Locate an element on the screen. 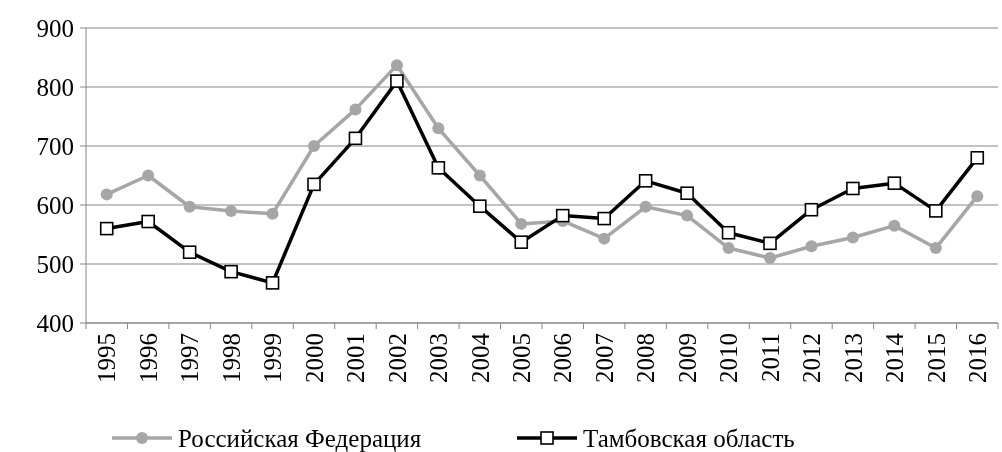 The height and width of the screenshot is (452, 1002). x-tick-label: 2013 is located at coordinates (853, 358).